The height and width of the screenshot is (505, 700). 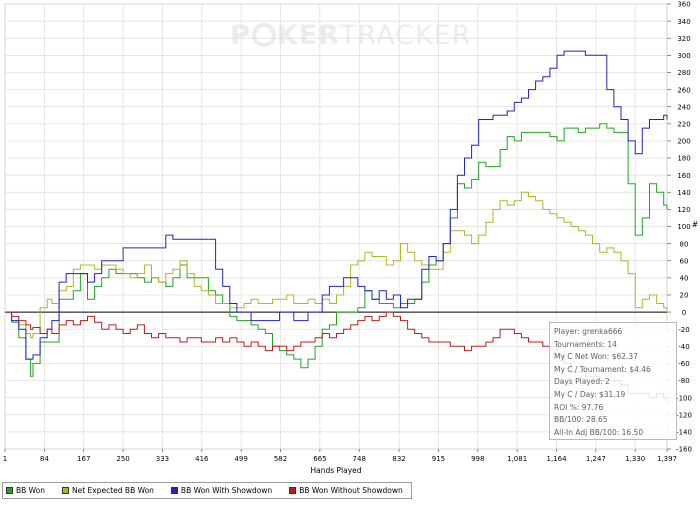 I want to click on y-tick-label: 320, so click(x=683, y=39).